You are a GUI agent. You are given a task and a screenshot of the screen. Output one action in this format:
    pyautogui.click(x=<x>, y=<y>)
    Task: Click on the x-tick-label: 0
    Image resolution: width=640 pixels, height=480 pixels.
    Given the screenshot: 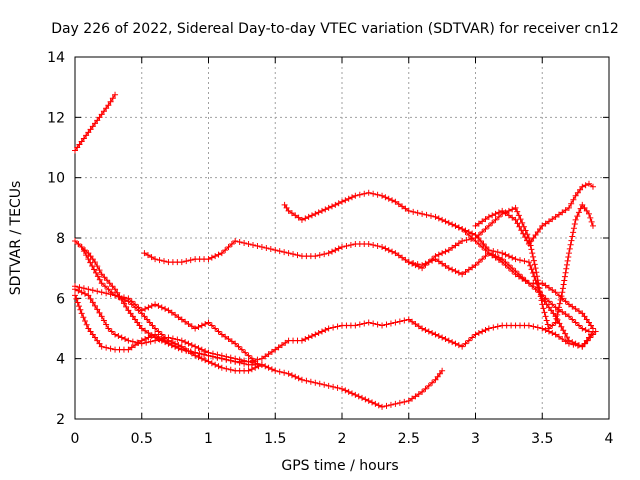 What is the action you would take?
    pyautogui.click(x=75, y=439)
    